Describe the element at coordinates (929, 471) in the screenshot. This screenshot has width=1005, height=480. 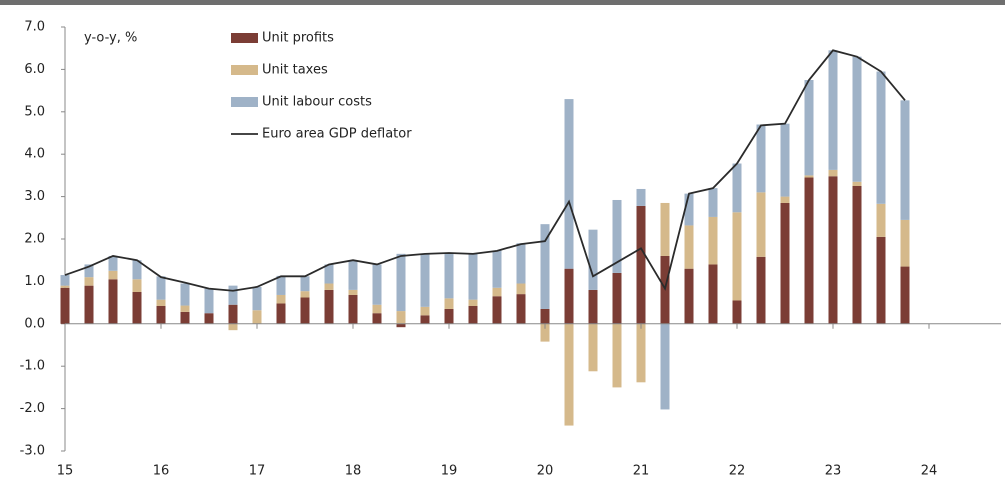
I see `x-tick-label: 24` at that location.